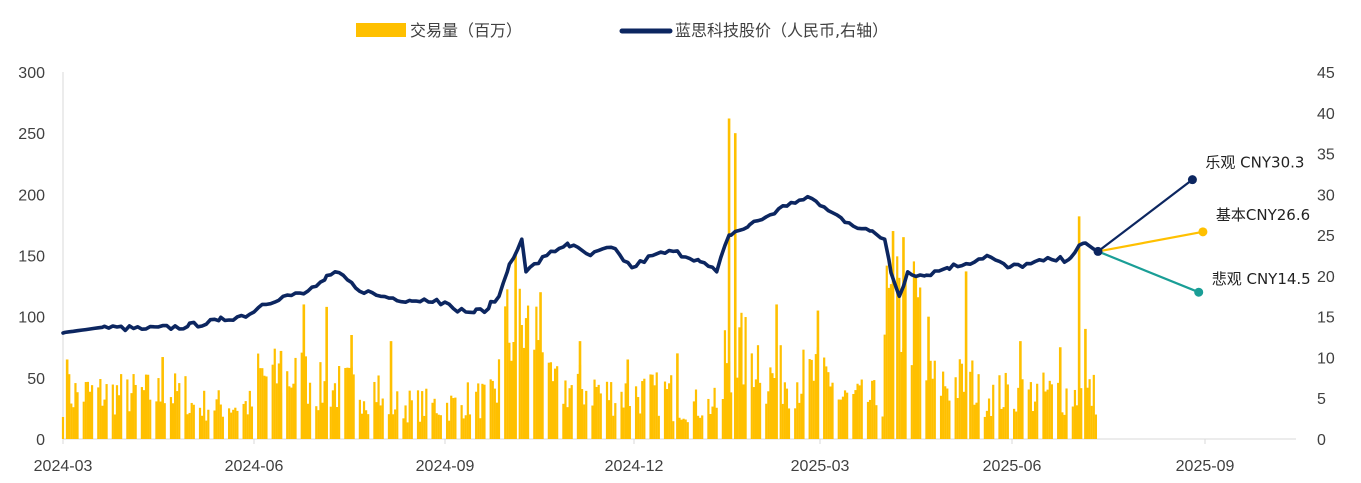 The width and height of the screenshot is (1361, 483). What do you see at coordinates (1012, 466) in the screenshot?
I see `x-tick-label: 2025-06` at bounding box center [1012, 466].